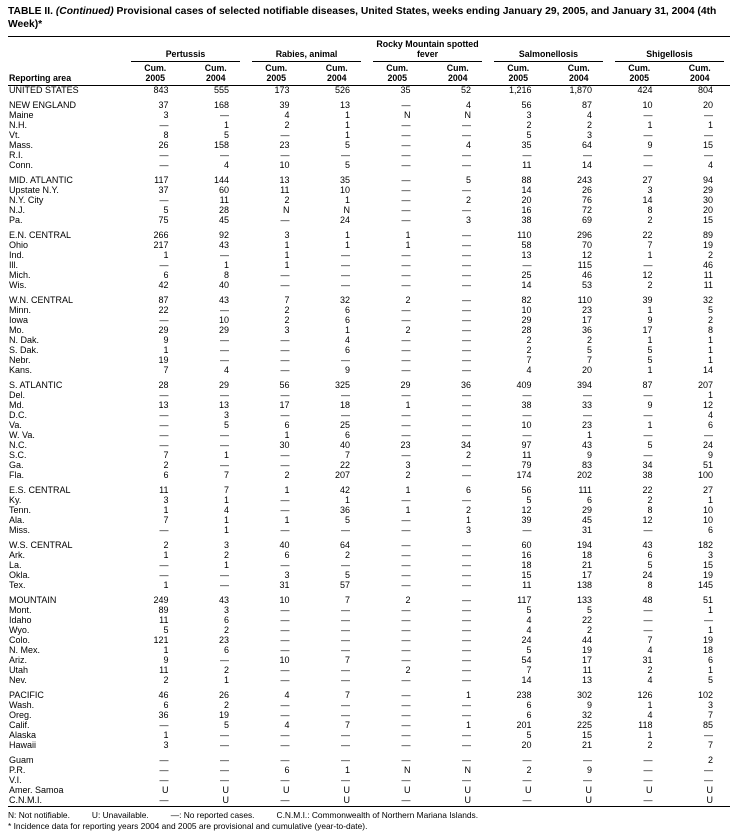  What do you see at coordinates (369, 736) in the screenshot?
I see `table-row: Alaska 1 — — — — — 5 15 1 —` at bounding box center [369, 736].